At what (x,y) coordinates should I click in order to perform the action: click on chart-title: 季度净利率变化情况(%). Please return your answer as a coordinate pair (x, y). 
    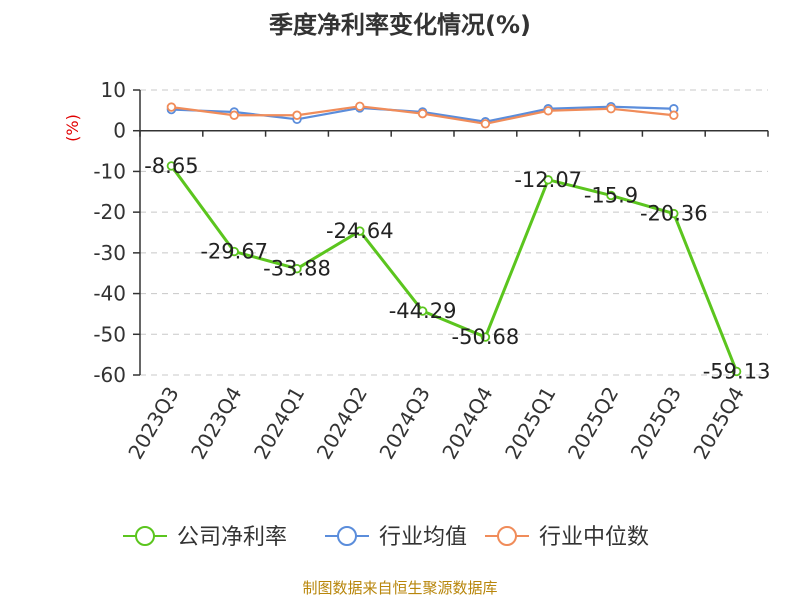
    Looking at the image, I should click on (400, 25).